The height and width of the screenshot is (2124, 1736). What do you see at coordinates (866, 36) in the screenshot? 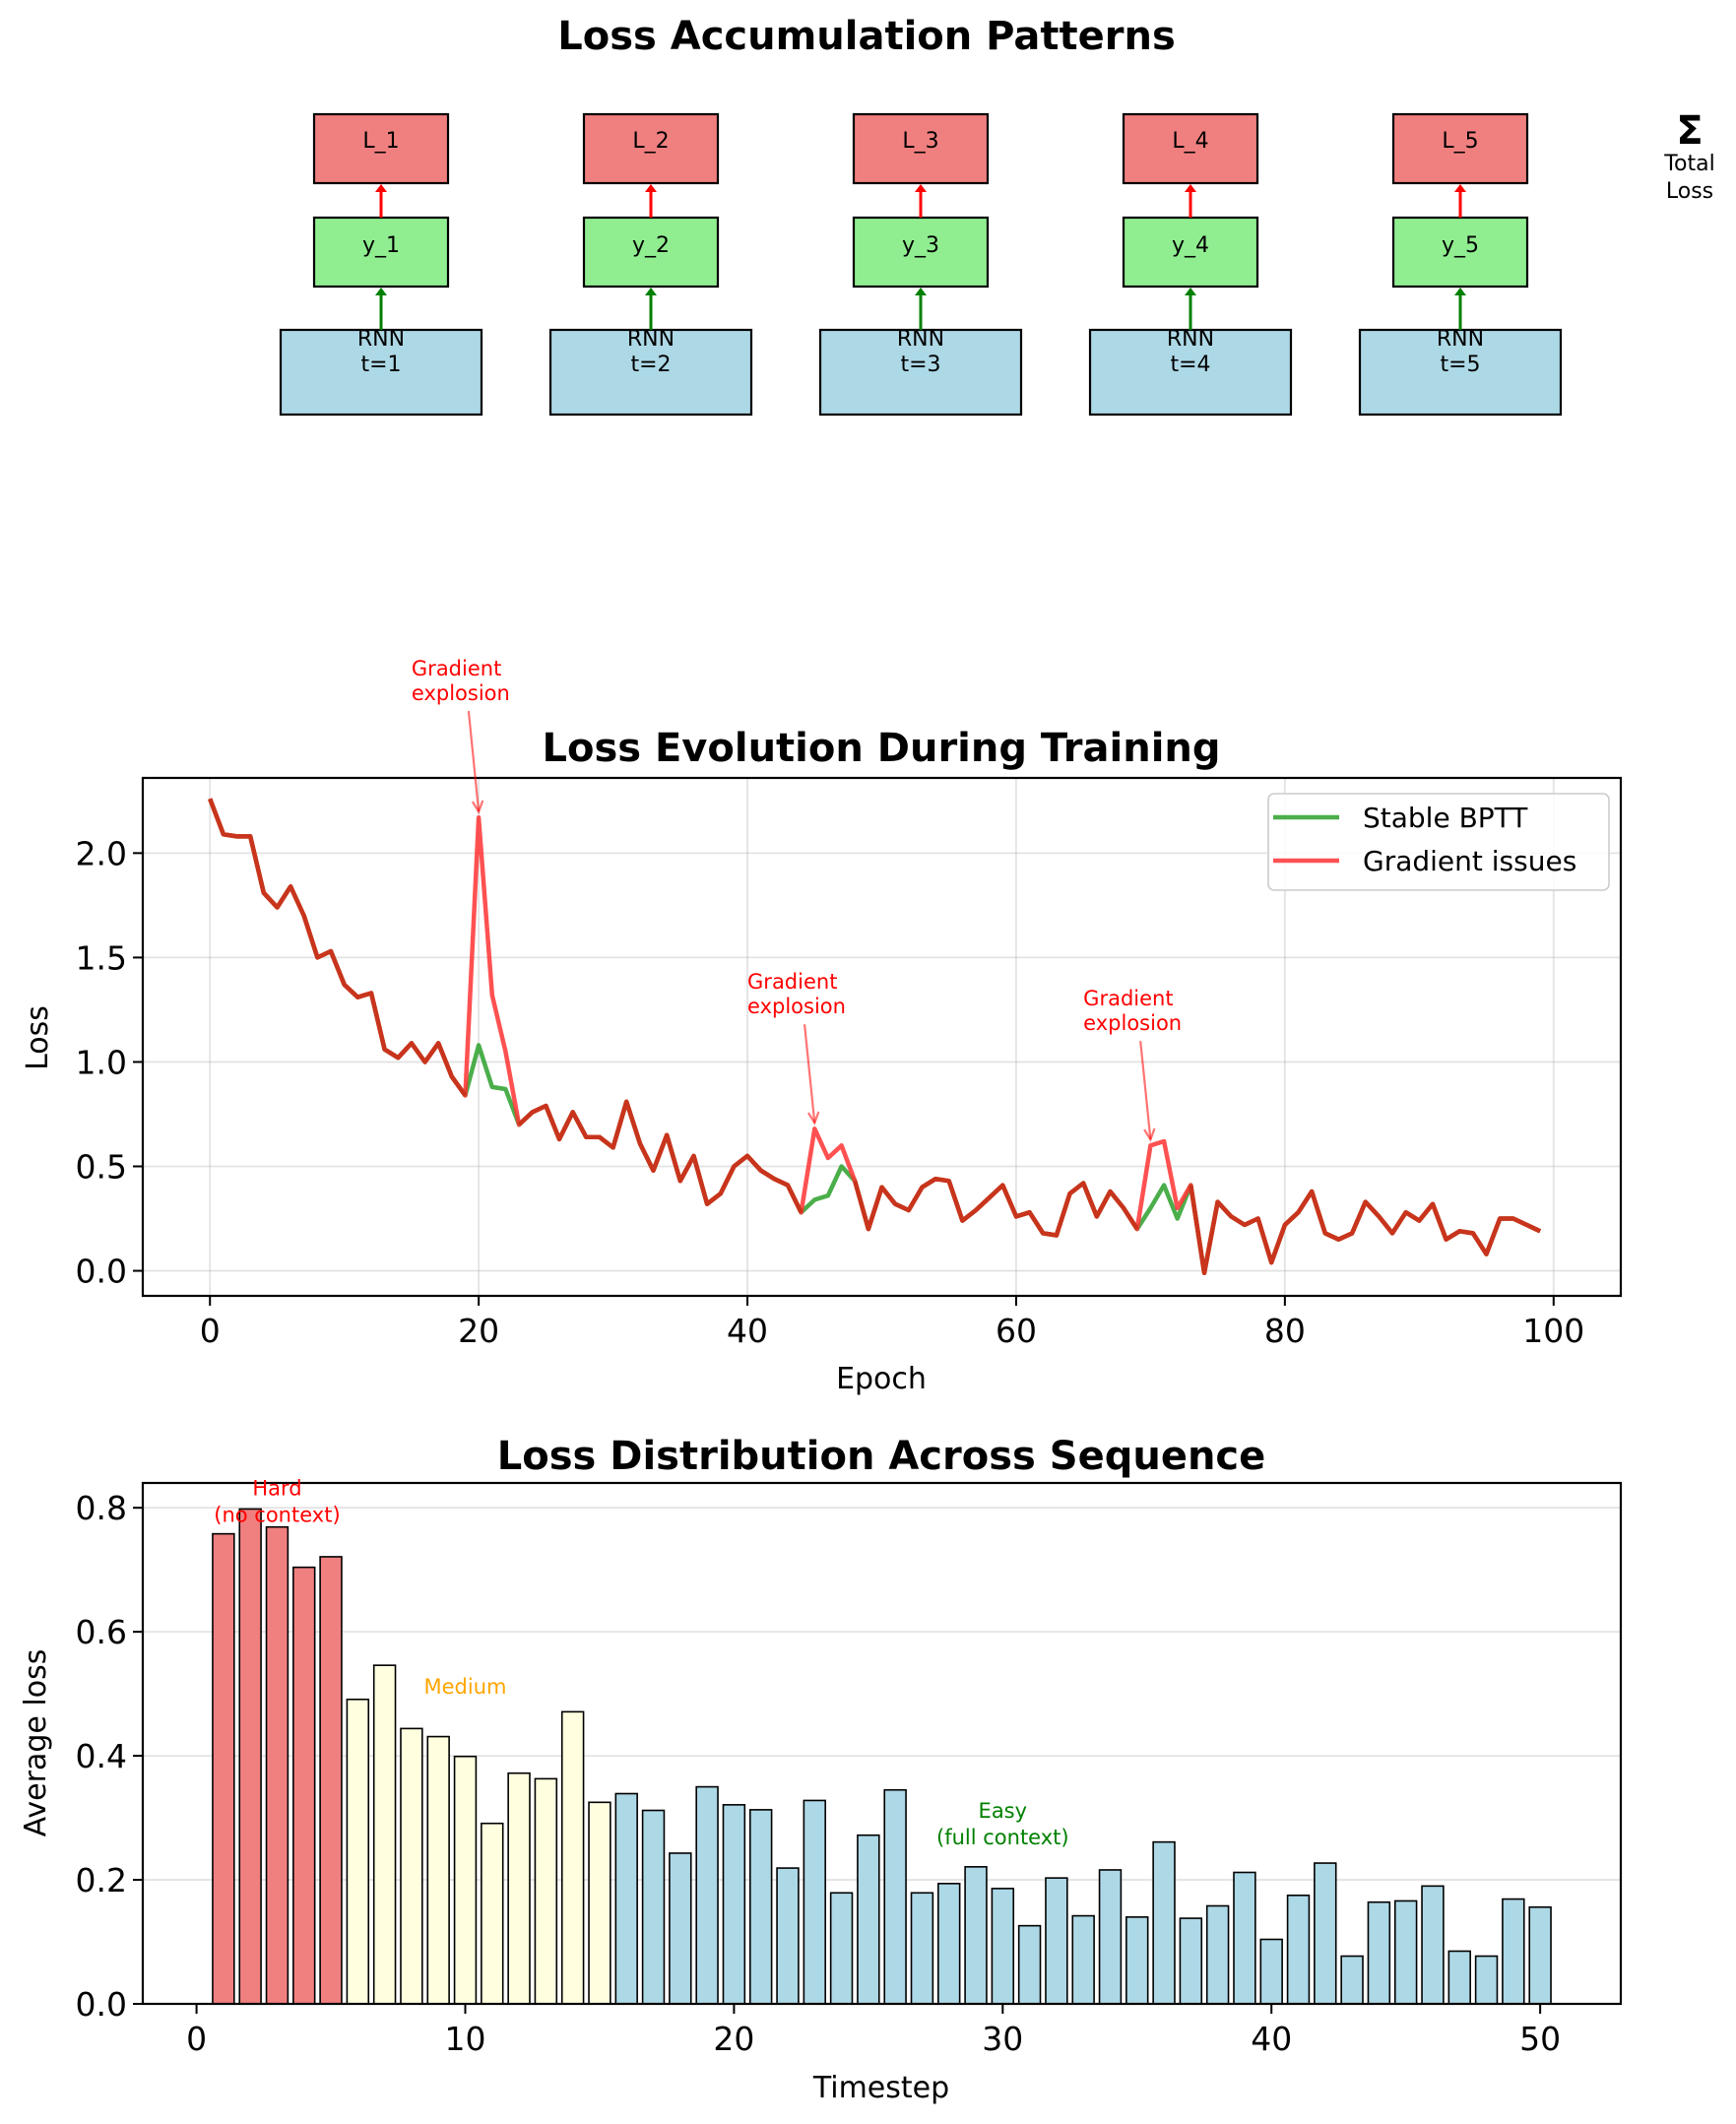
I see `diagram-title: Loss Accumulation Patterns` at bounding box center [866, 36].